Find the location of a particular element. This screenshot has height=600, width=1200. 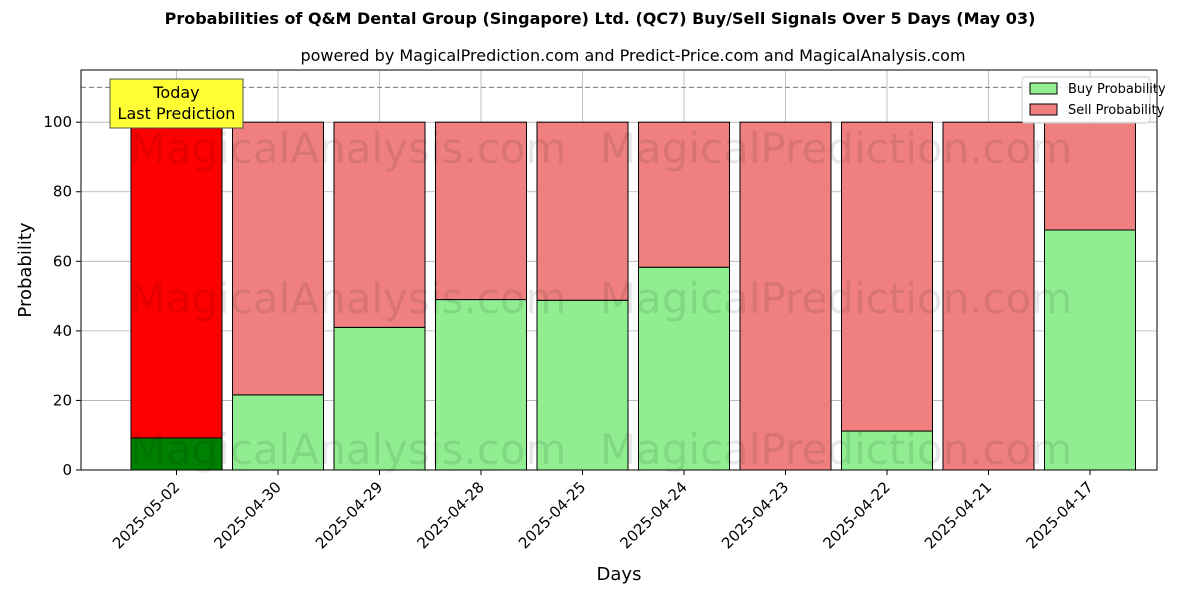

legend-label-sell: Sell Probability is located at coordinates (1116, 110).